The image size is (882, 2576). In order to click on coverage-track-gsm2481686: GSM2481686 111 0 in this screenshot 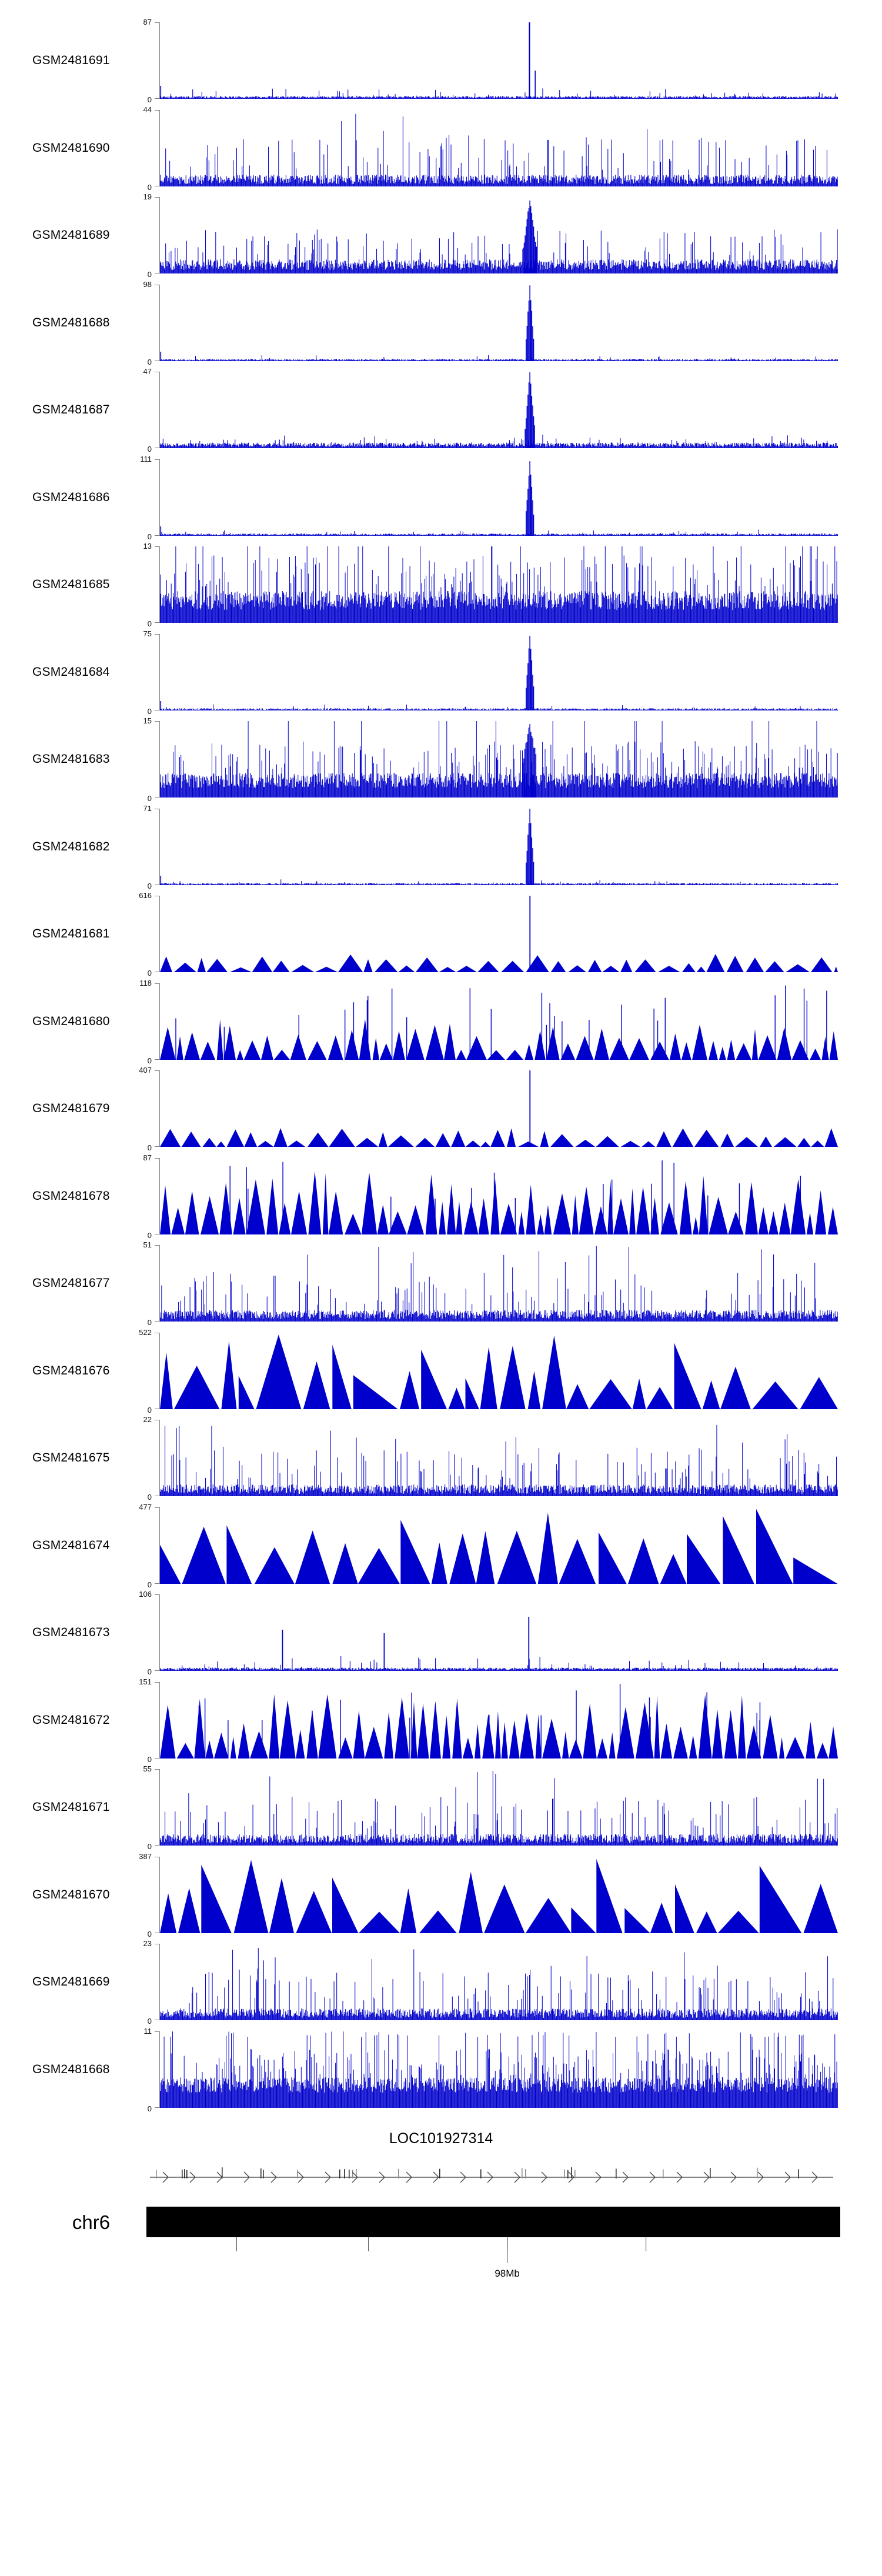, I will do `click(441, 497)`.